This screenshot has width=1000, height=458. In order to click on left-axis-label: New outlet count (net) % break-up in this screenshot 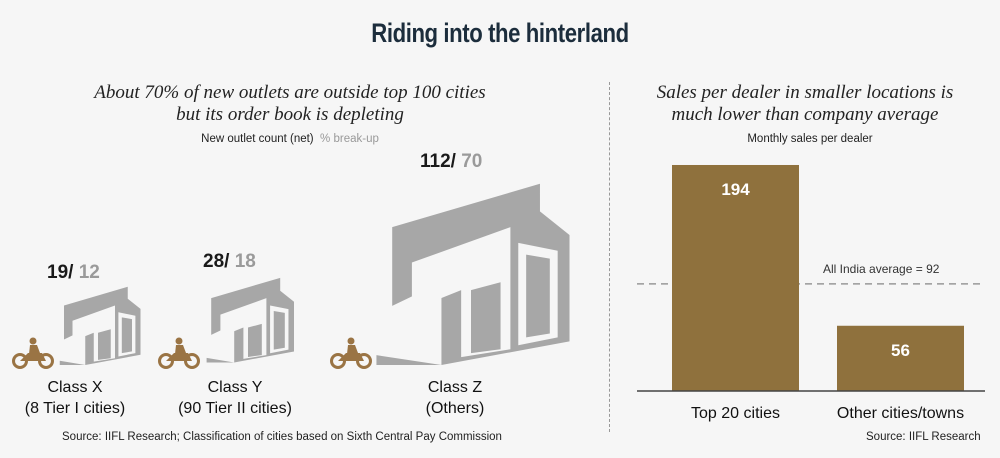, I will do `click(290, 139)`.